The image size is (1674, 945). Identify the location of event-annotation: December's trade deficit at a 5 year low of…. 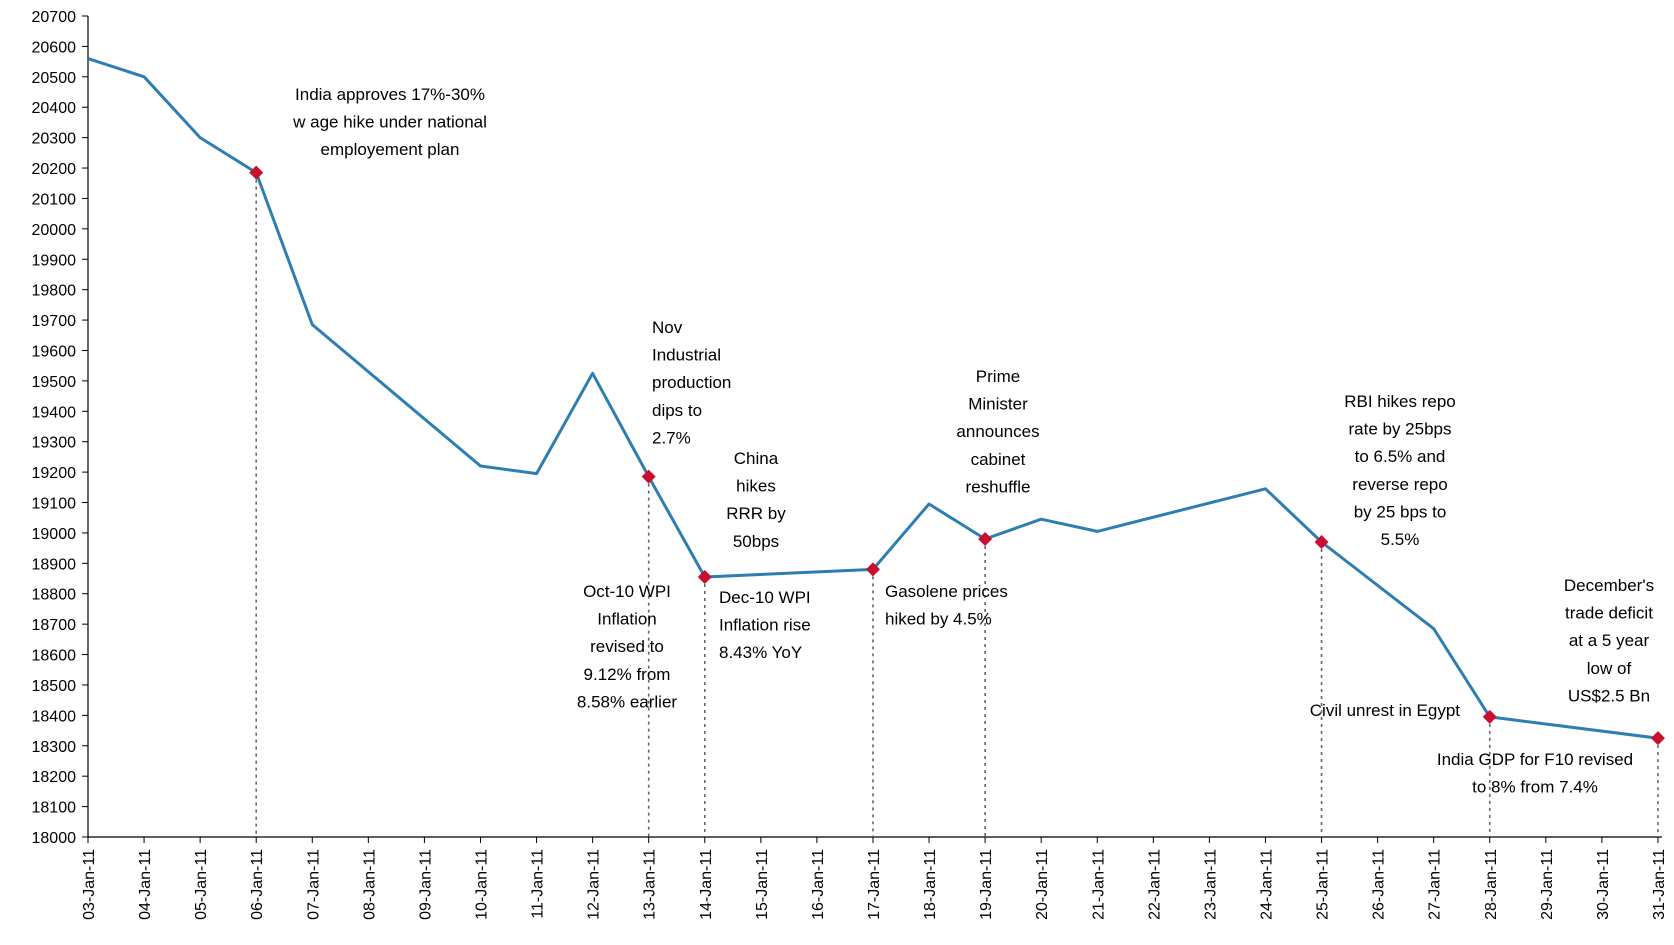
(1609, 640).